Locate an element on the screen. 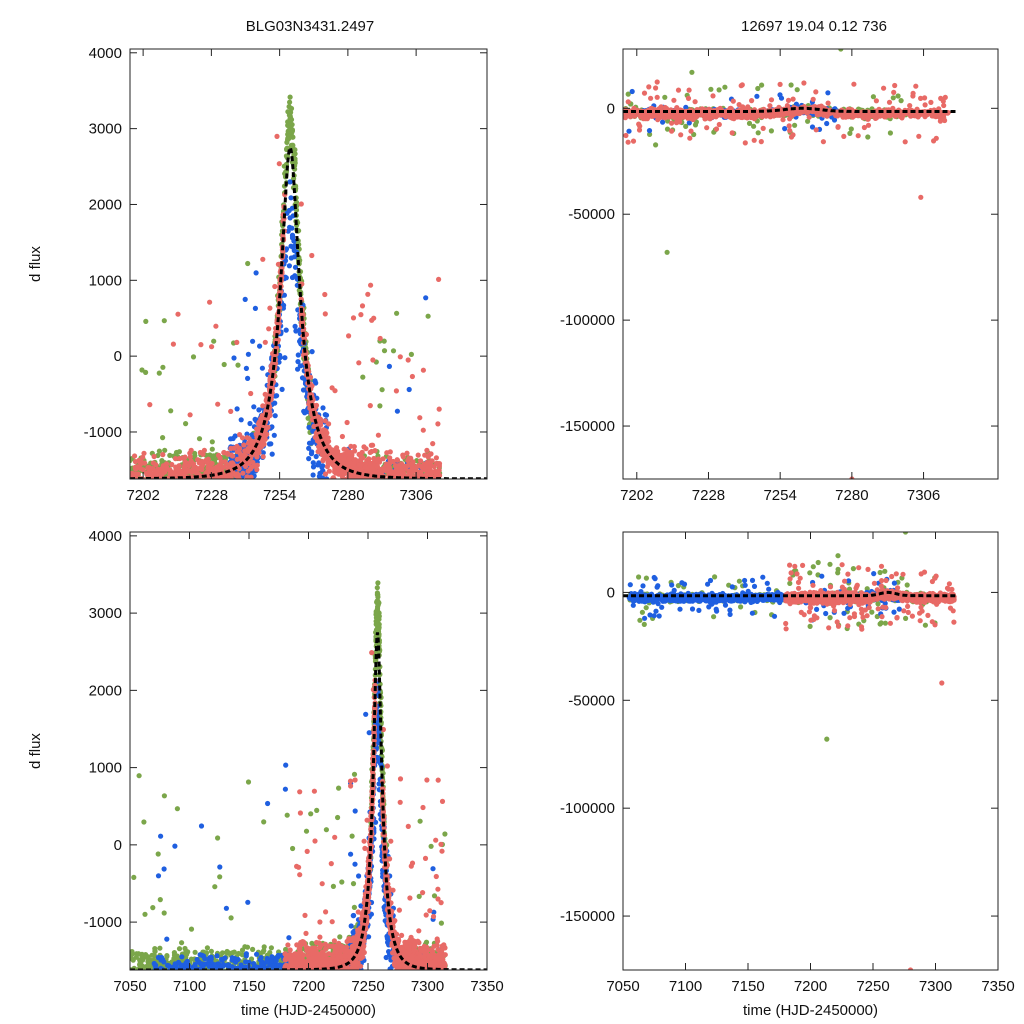 Image resolution: width=1024 pixels, height=1024 pixels. x-tick-label: 7306 is located at coordinates (415, 495).